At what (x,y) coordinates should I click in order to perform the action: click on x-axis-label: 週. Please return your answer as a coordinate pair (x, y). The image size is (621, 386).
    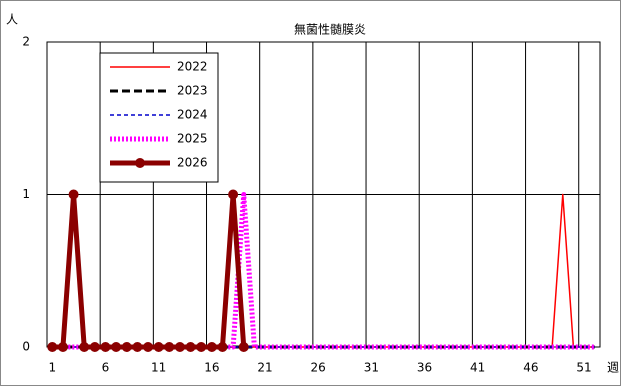
    Looking at the image, I should click on (613, 368).